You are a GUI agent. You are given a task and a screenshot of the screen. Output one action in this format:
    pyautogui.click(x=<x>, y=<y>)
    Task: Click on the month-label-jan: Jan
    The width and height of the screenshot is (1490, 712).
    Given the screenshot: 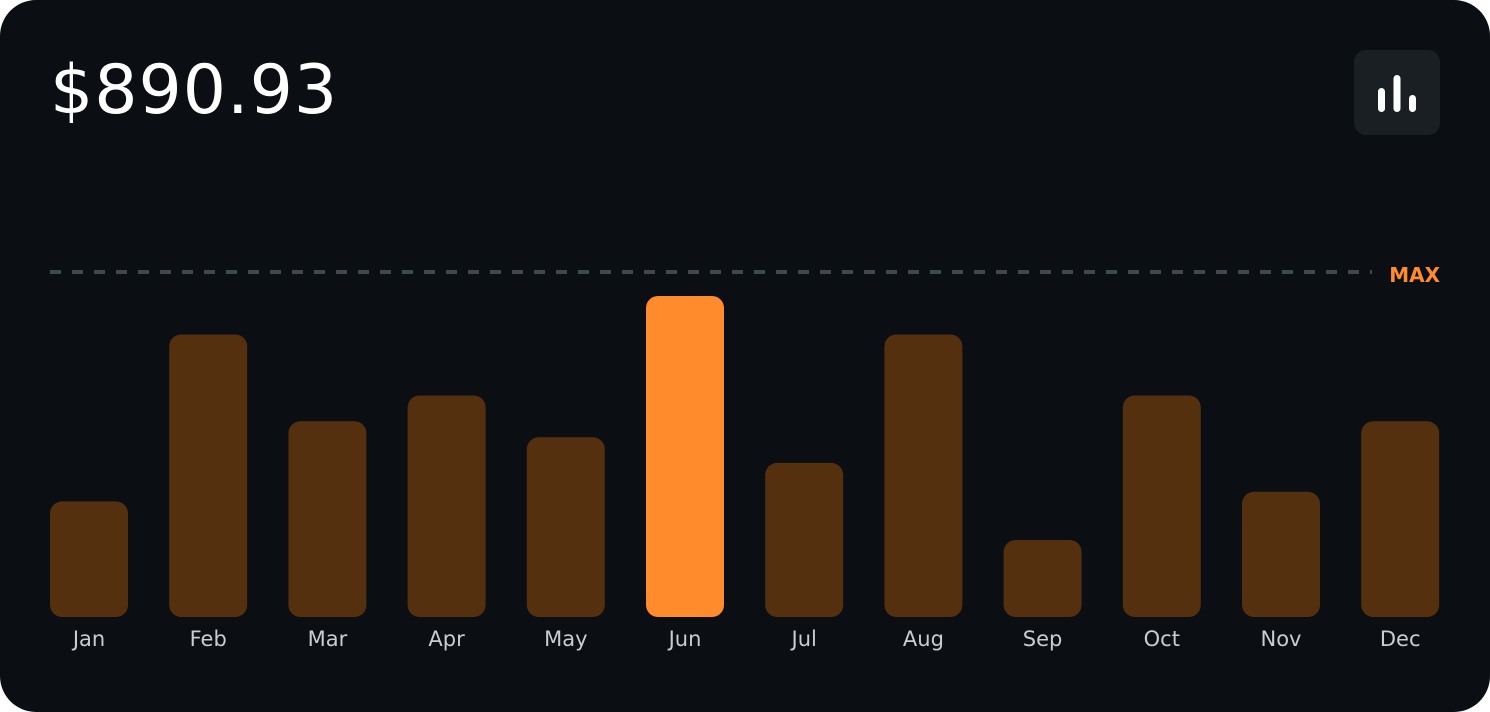 What is the action you would take?
    pyautogui.click(x=88, y=639)
    